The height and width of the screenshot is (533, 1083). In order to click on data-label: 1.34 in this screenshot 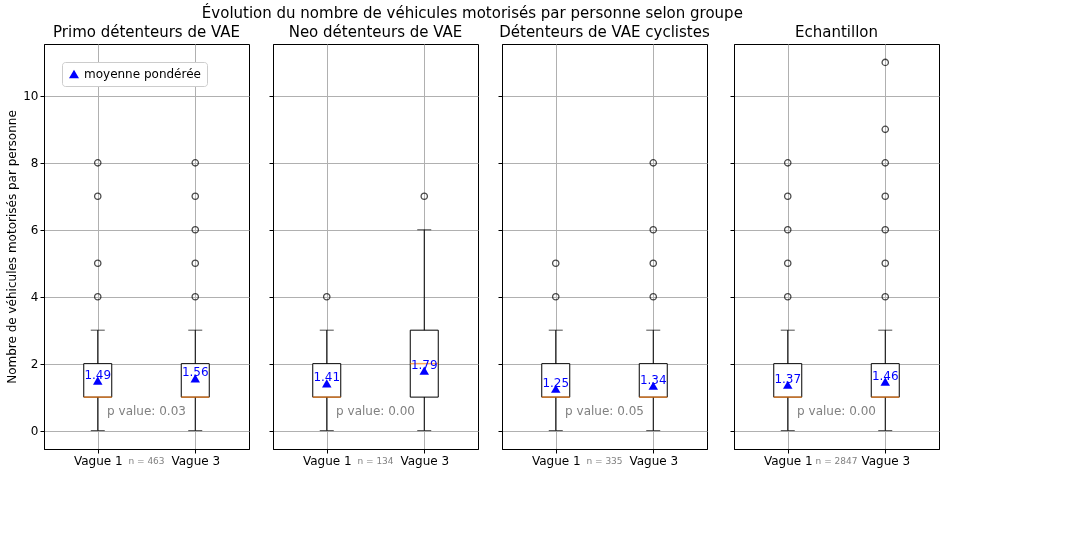, I will do `click(653, 379)`.